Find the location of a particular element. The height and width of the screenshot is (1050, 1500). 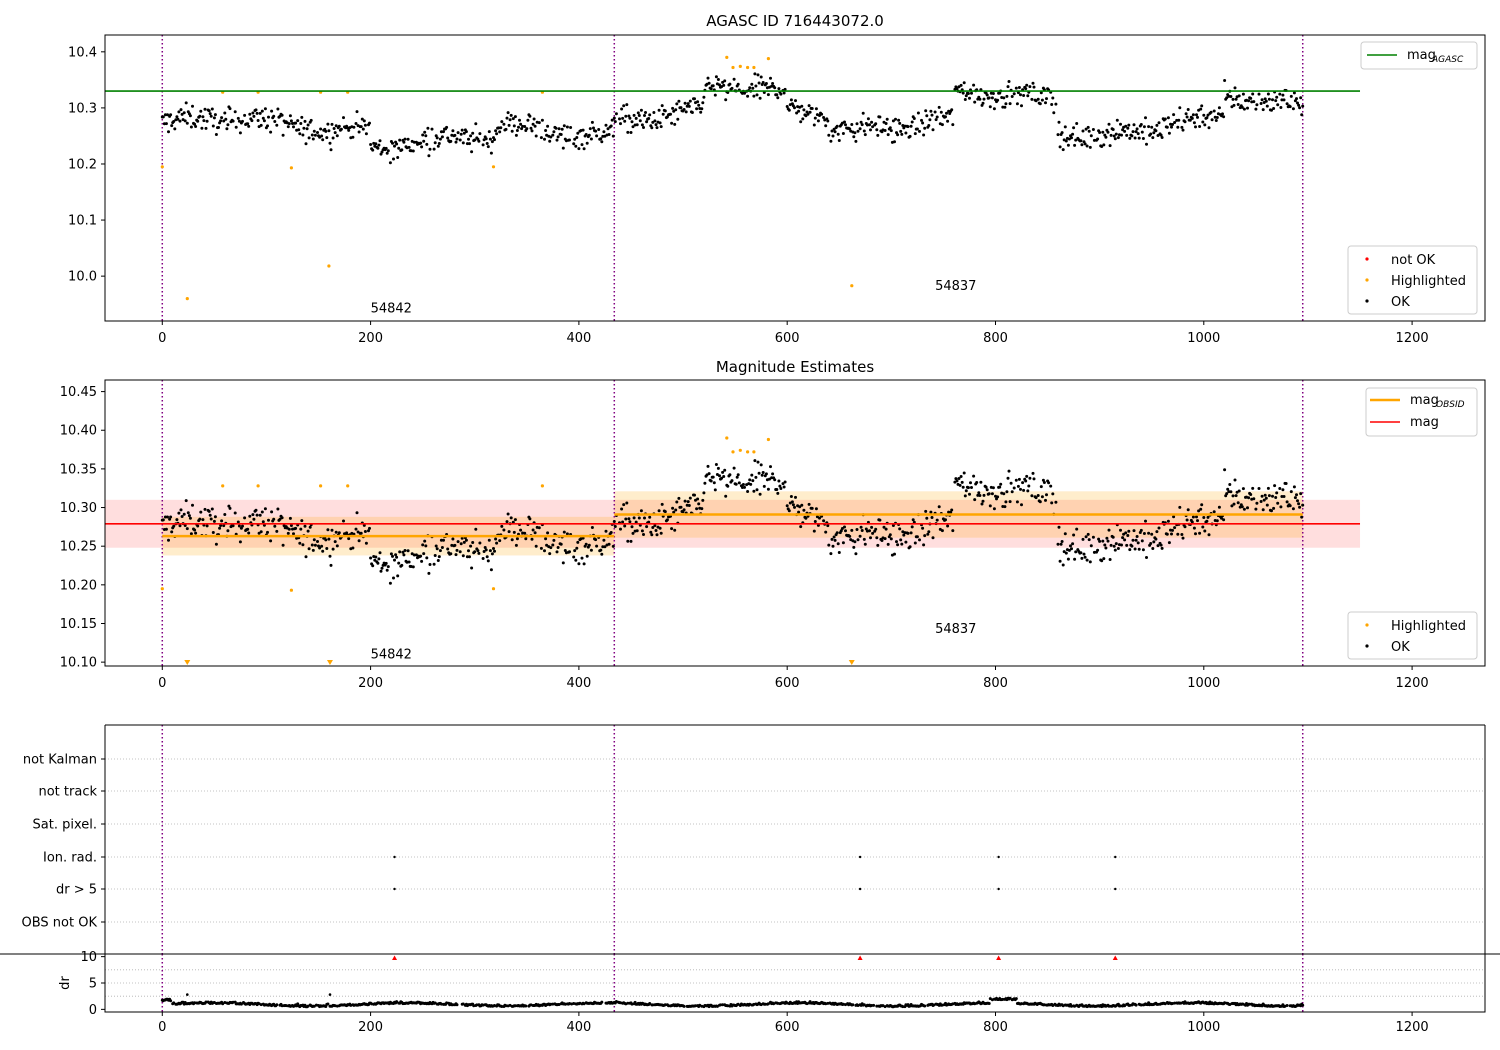

legend-label: not OK is located at coordinates (1413, 260).